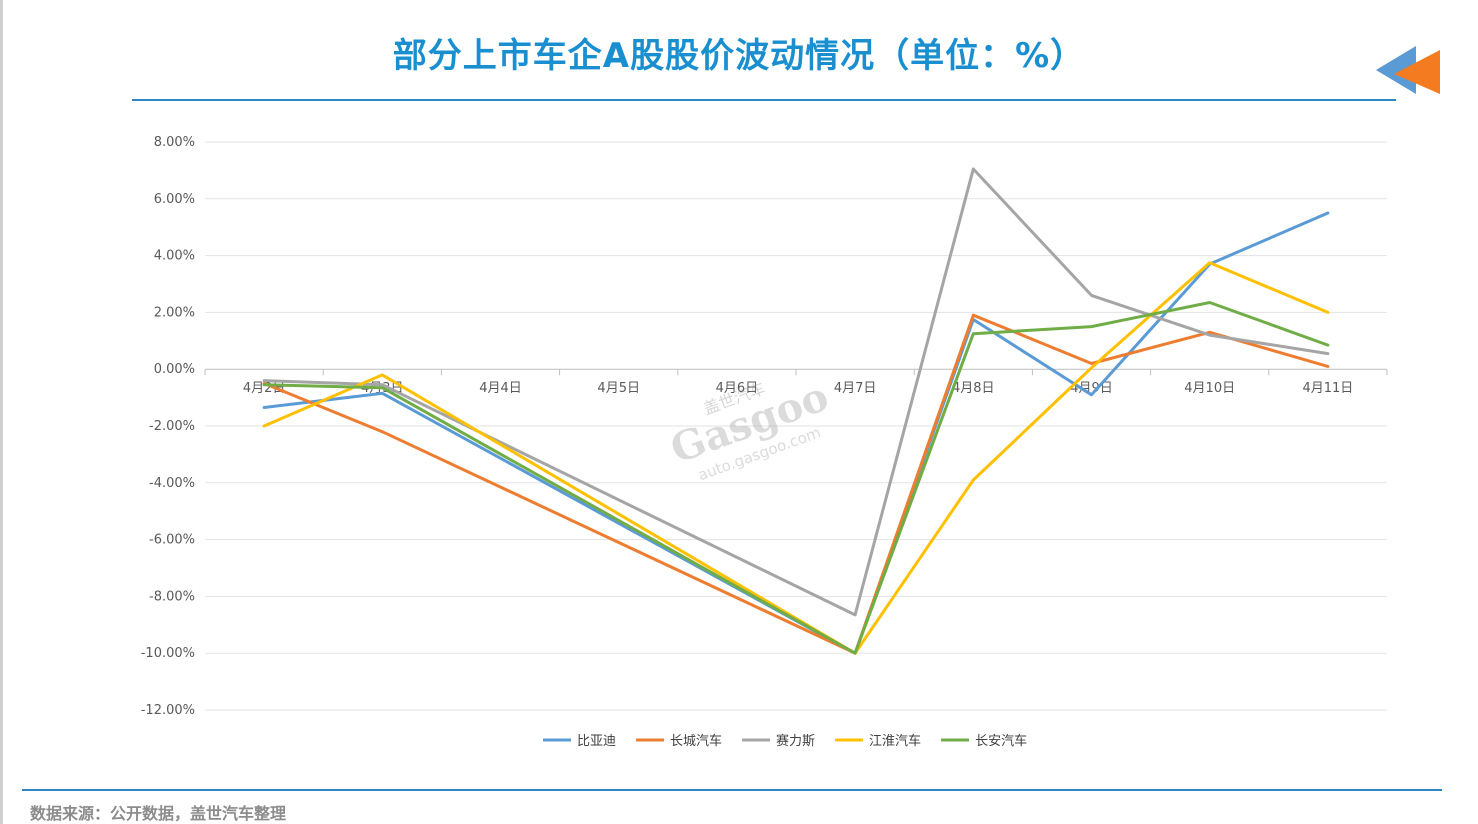 The image size is (1478, 824). What do you see at coordinates (172, 596) in the screenshot?
I see `y-tick-label: -8.00%` at bounding box center [172, 596].